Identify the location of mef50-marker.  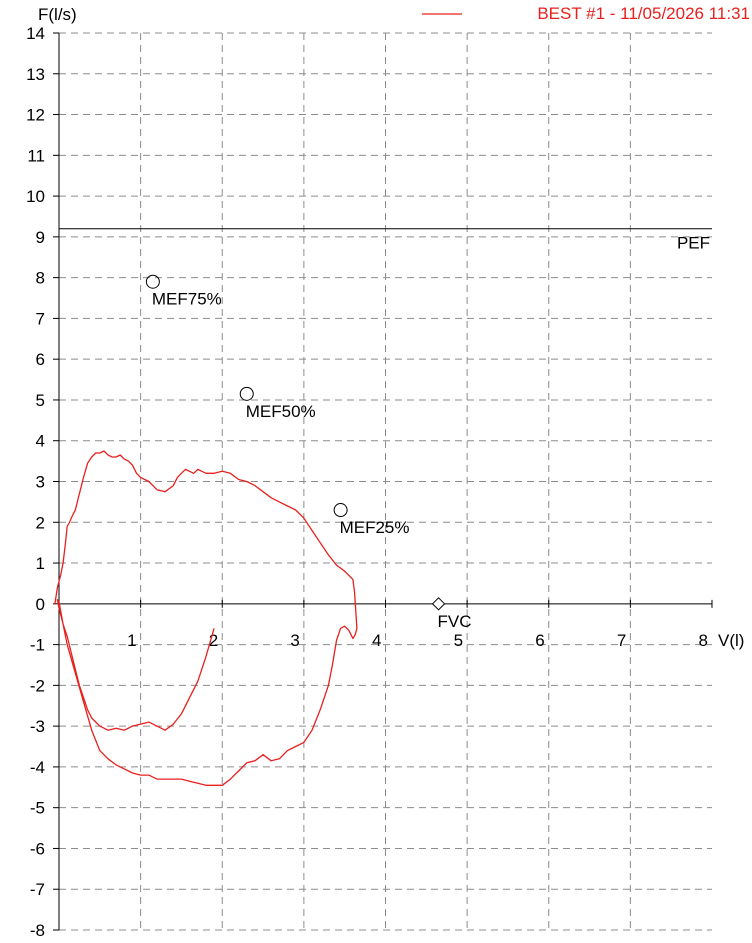
(246, 393).